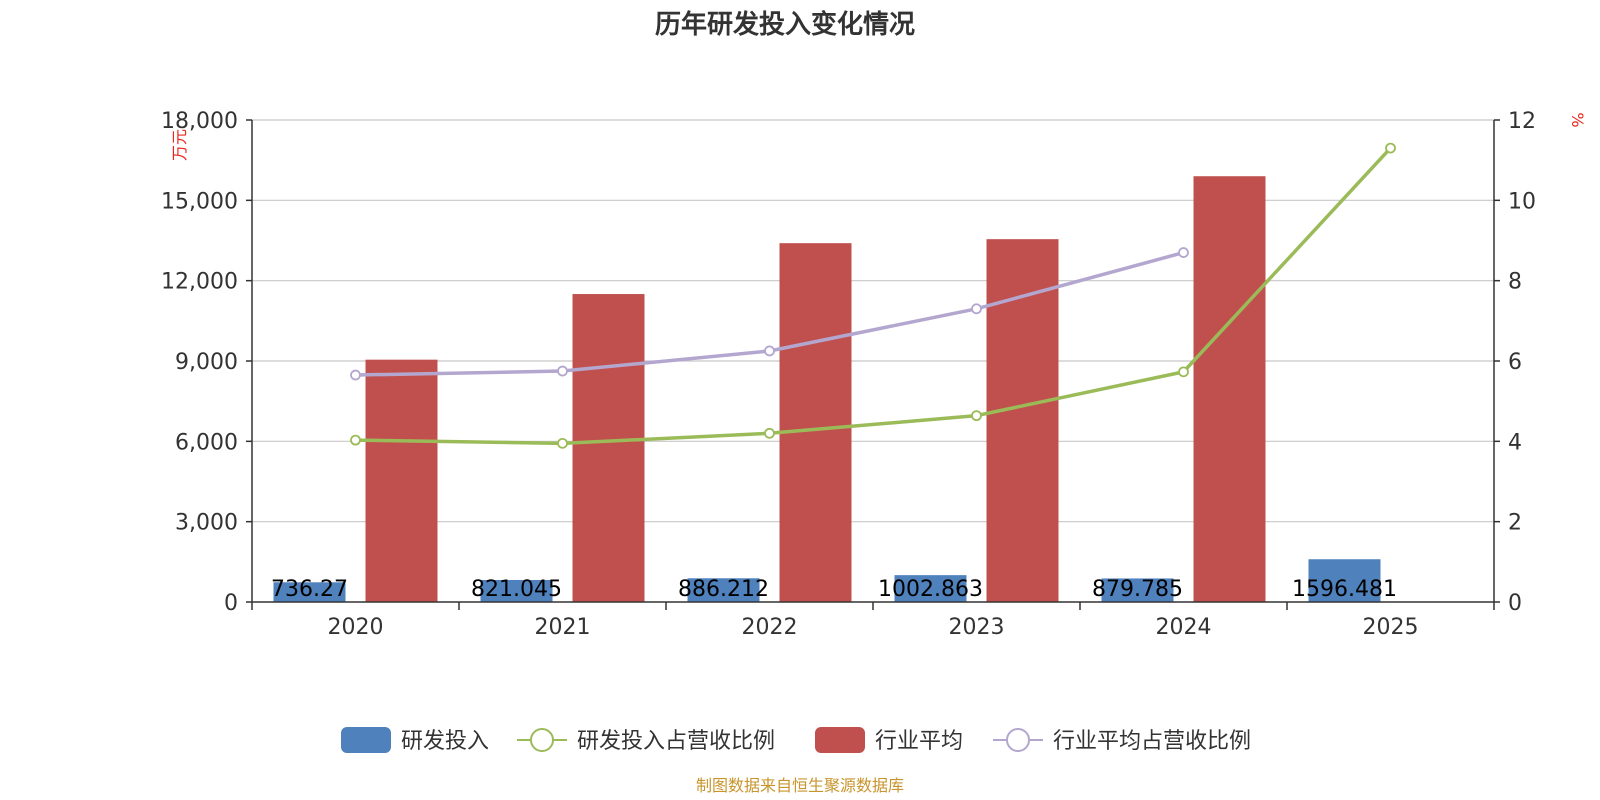 Image resolution: width=1600 pixels, height=800 pixels. Describe the element at coordinates (1391, 627) in the screenshot. I see `x-axis-tick-label: 2025` at that location.